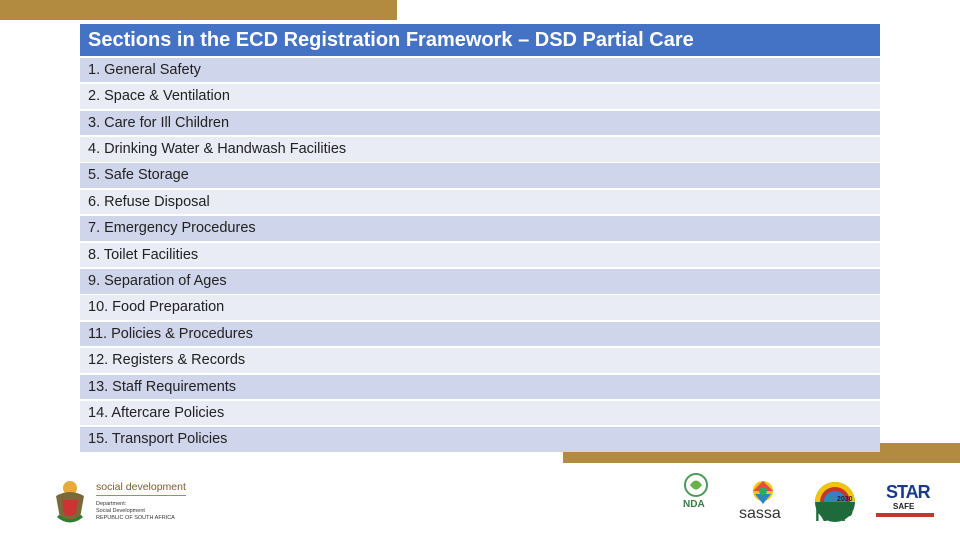 This screenshot has height=540, width=960. Describe the element at coordinates (835, 502) in the screenshot. I see `ndp-logo-icon` at that location.